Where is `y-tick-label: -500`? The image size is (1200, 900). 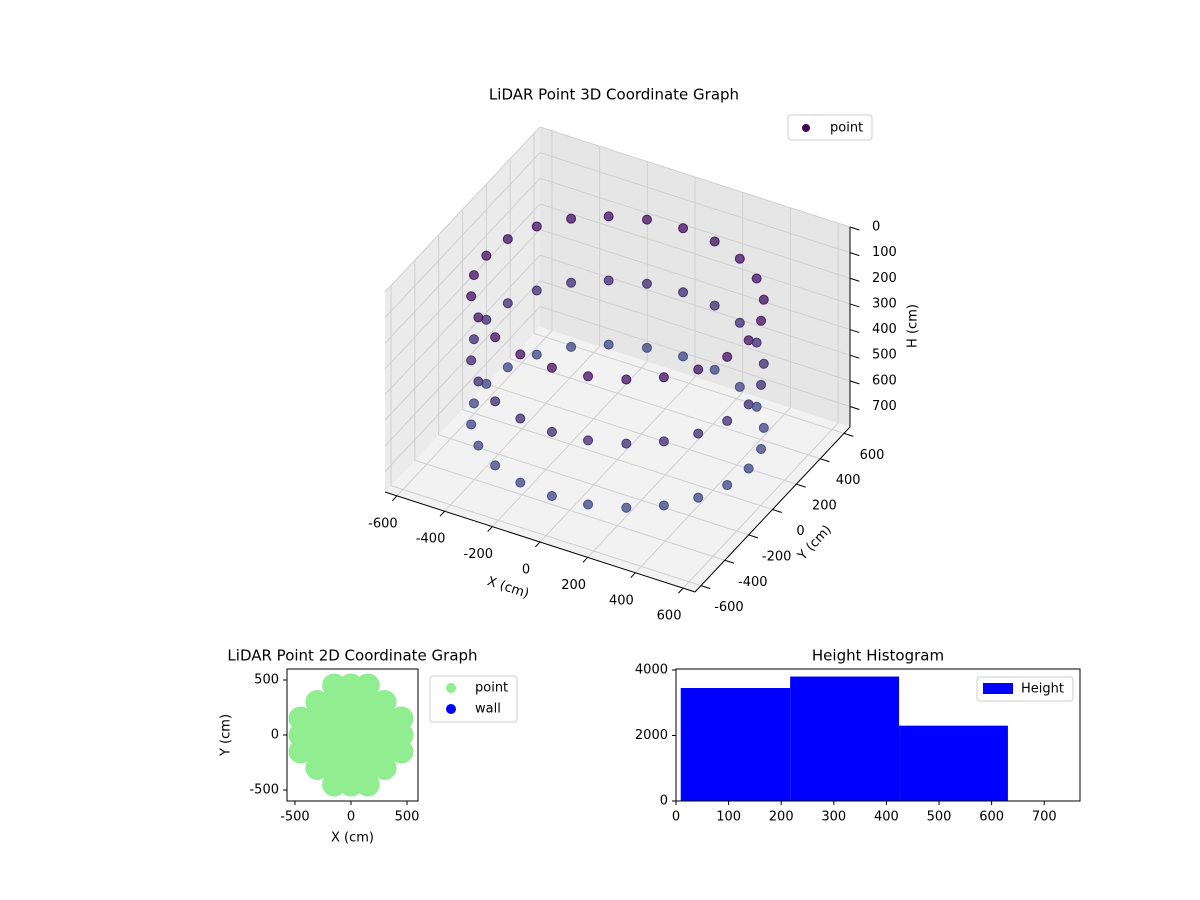
y-tick-label: -500 is located at coordinates (264, 790).